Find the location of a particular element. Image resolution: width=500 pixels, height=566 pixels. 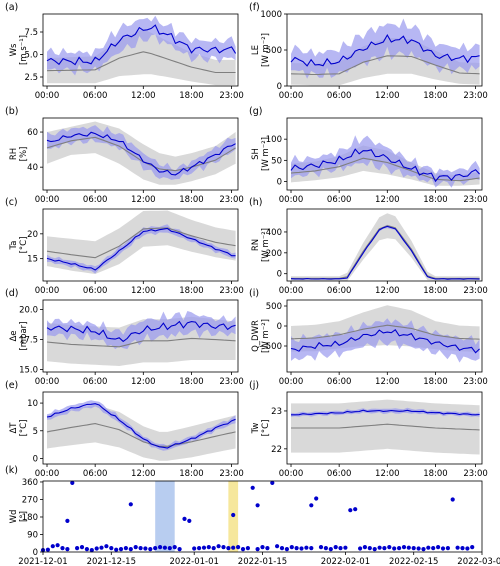

y-tick-label: −500 is located at coordinates (270, 347).